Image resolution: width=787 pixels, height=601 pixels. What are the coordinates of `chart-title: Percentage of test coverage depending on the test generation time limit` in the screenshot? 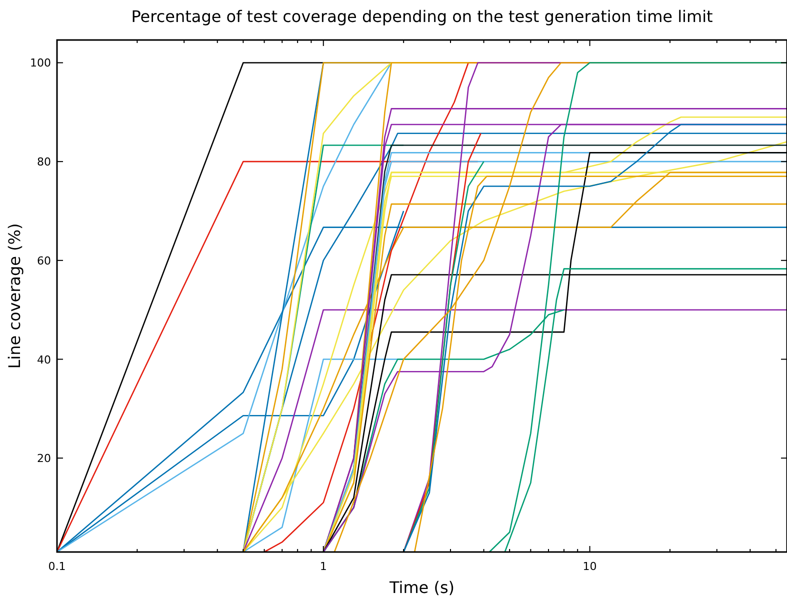 It's located at (422, 16).